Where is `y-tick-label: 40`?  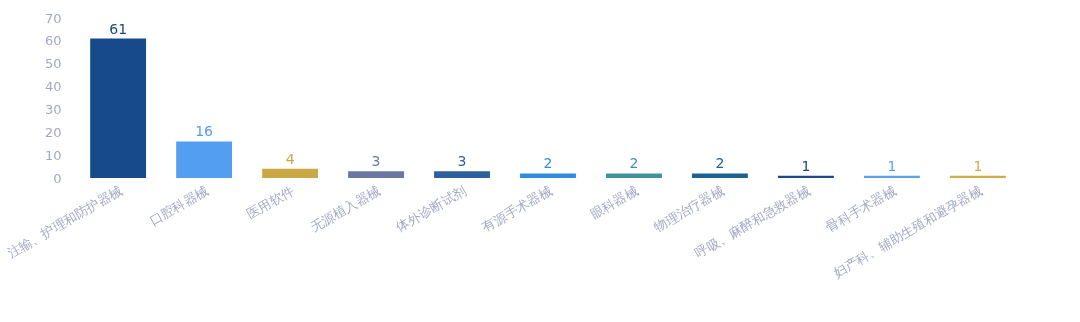 y-tick-label: 40 is located at coordinates (53, 87).